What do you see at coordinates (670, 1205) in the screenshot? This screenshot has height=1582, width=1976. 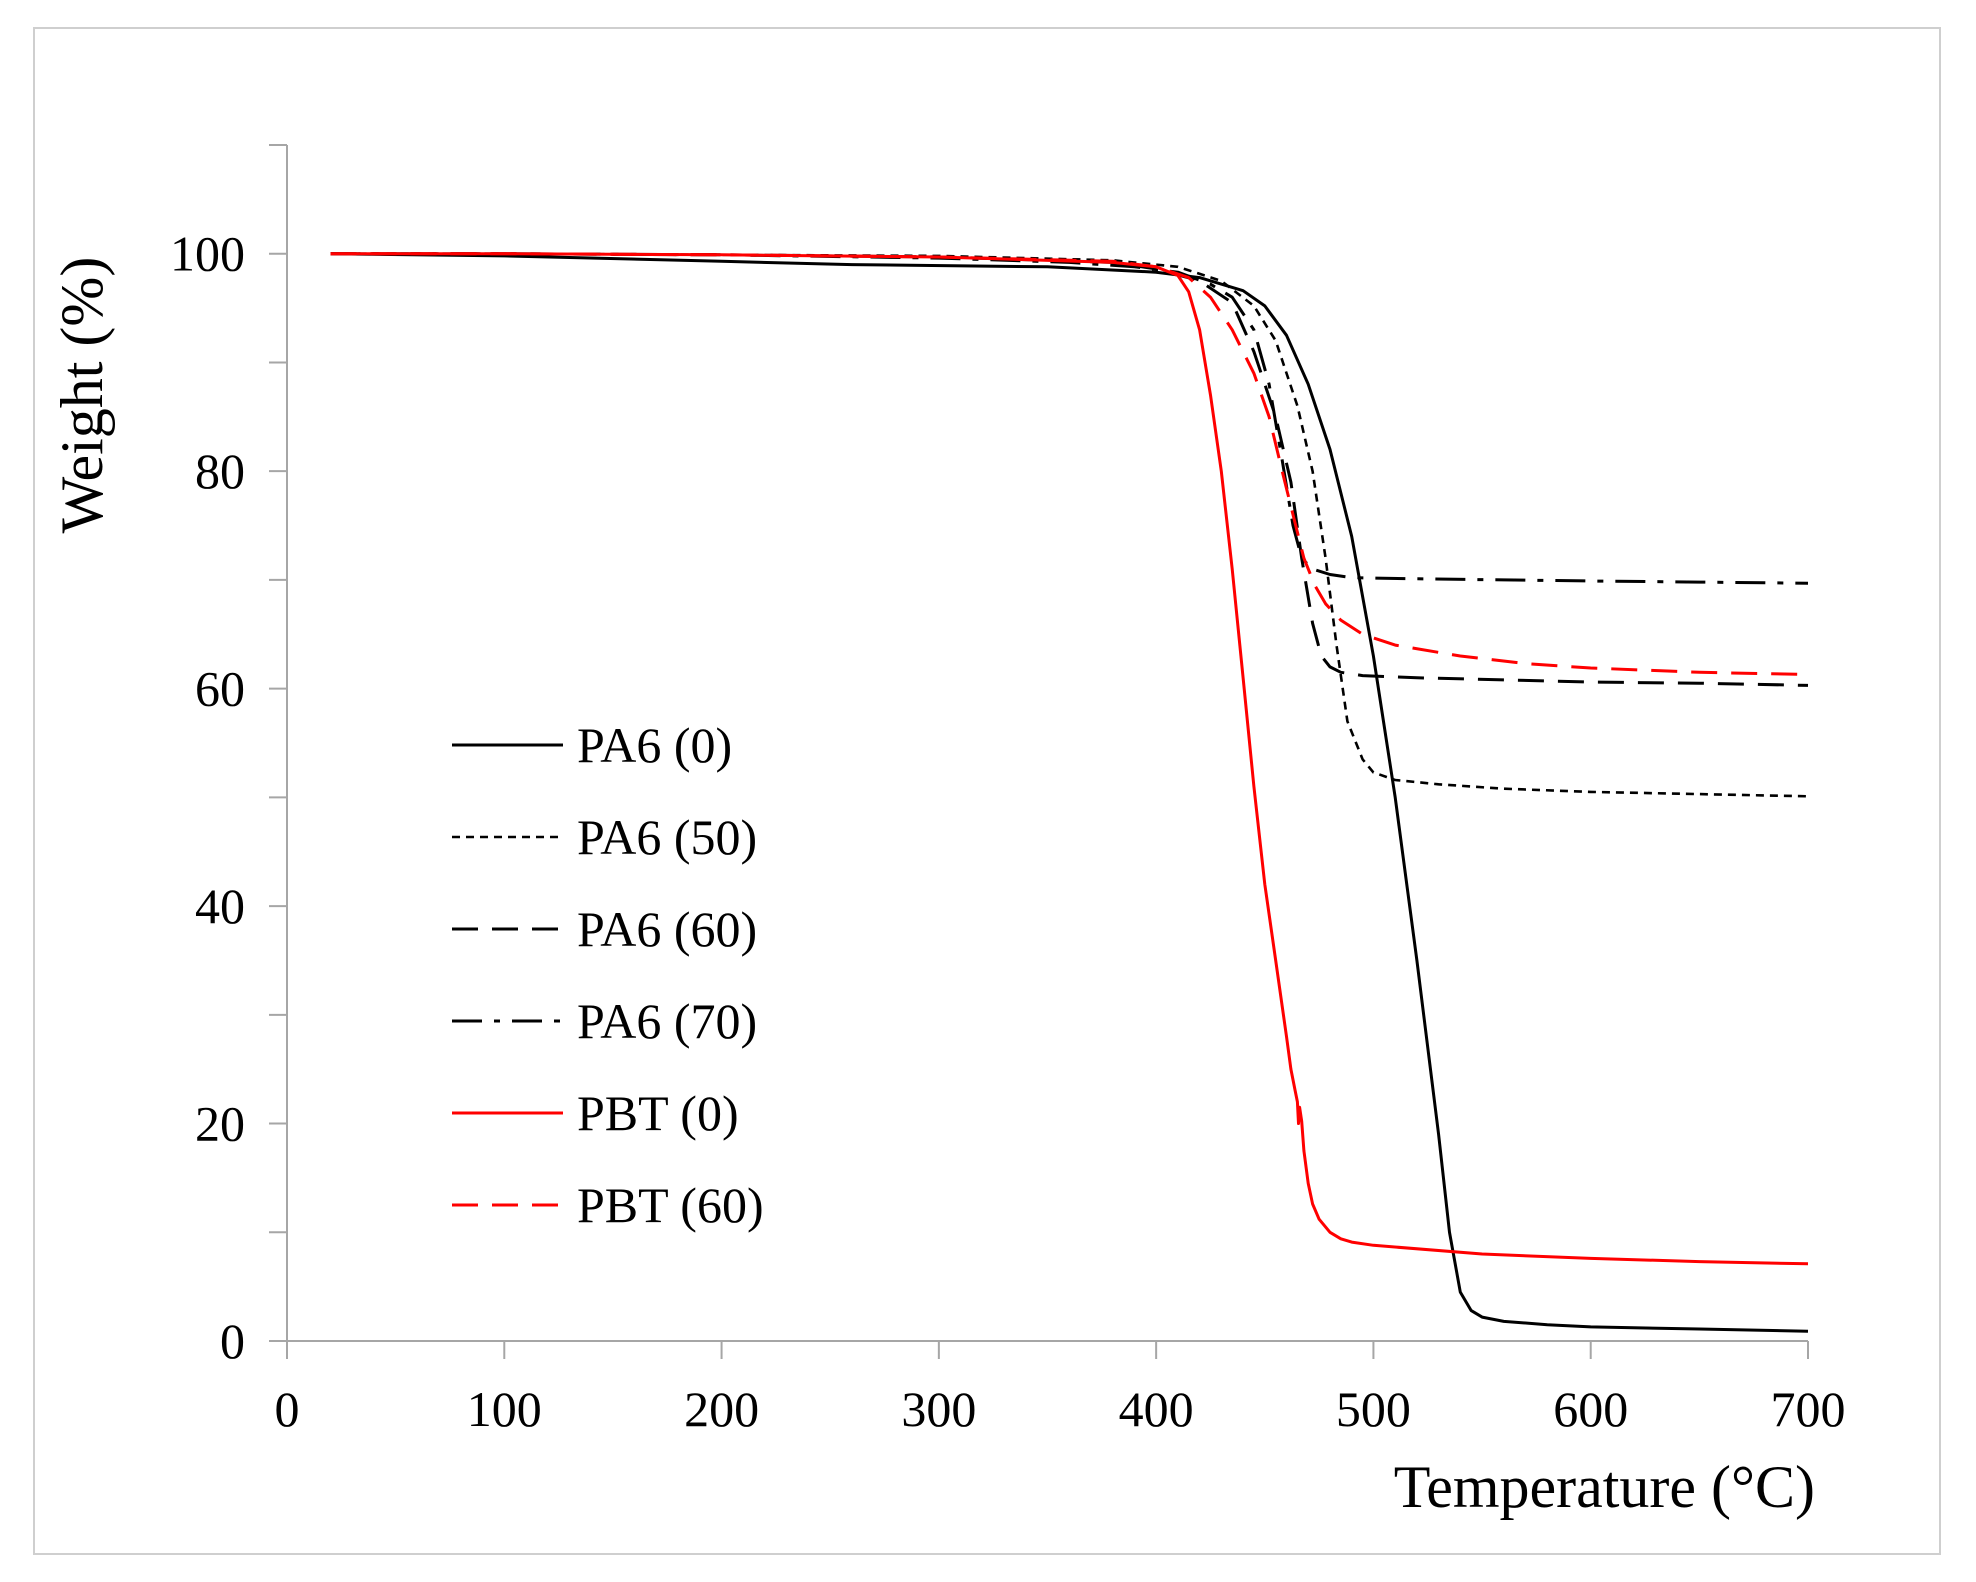 I see `legend-label-6: PBT (60)` at bounding box center [670, 1205].